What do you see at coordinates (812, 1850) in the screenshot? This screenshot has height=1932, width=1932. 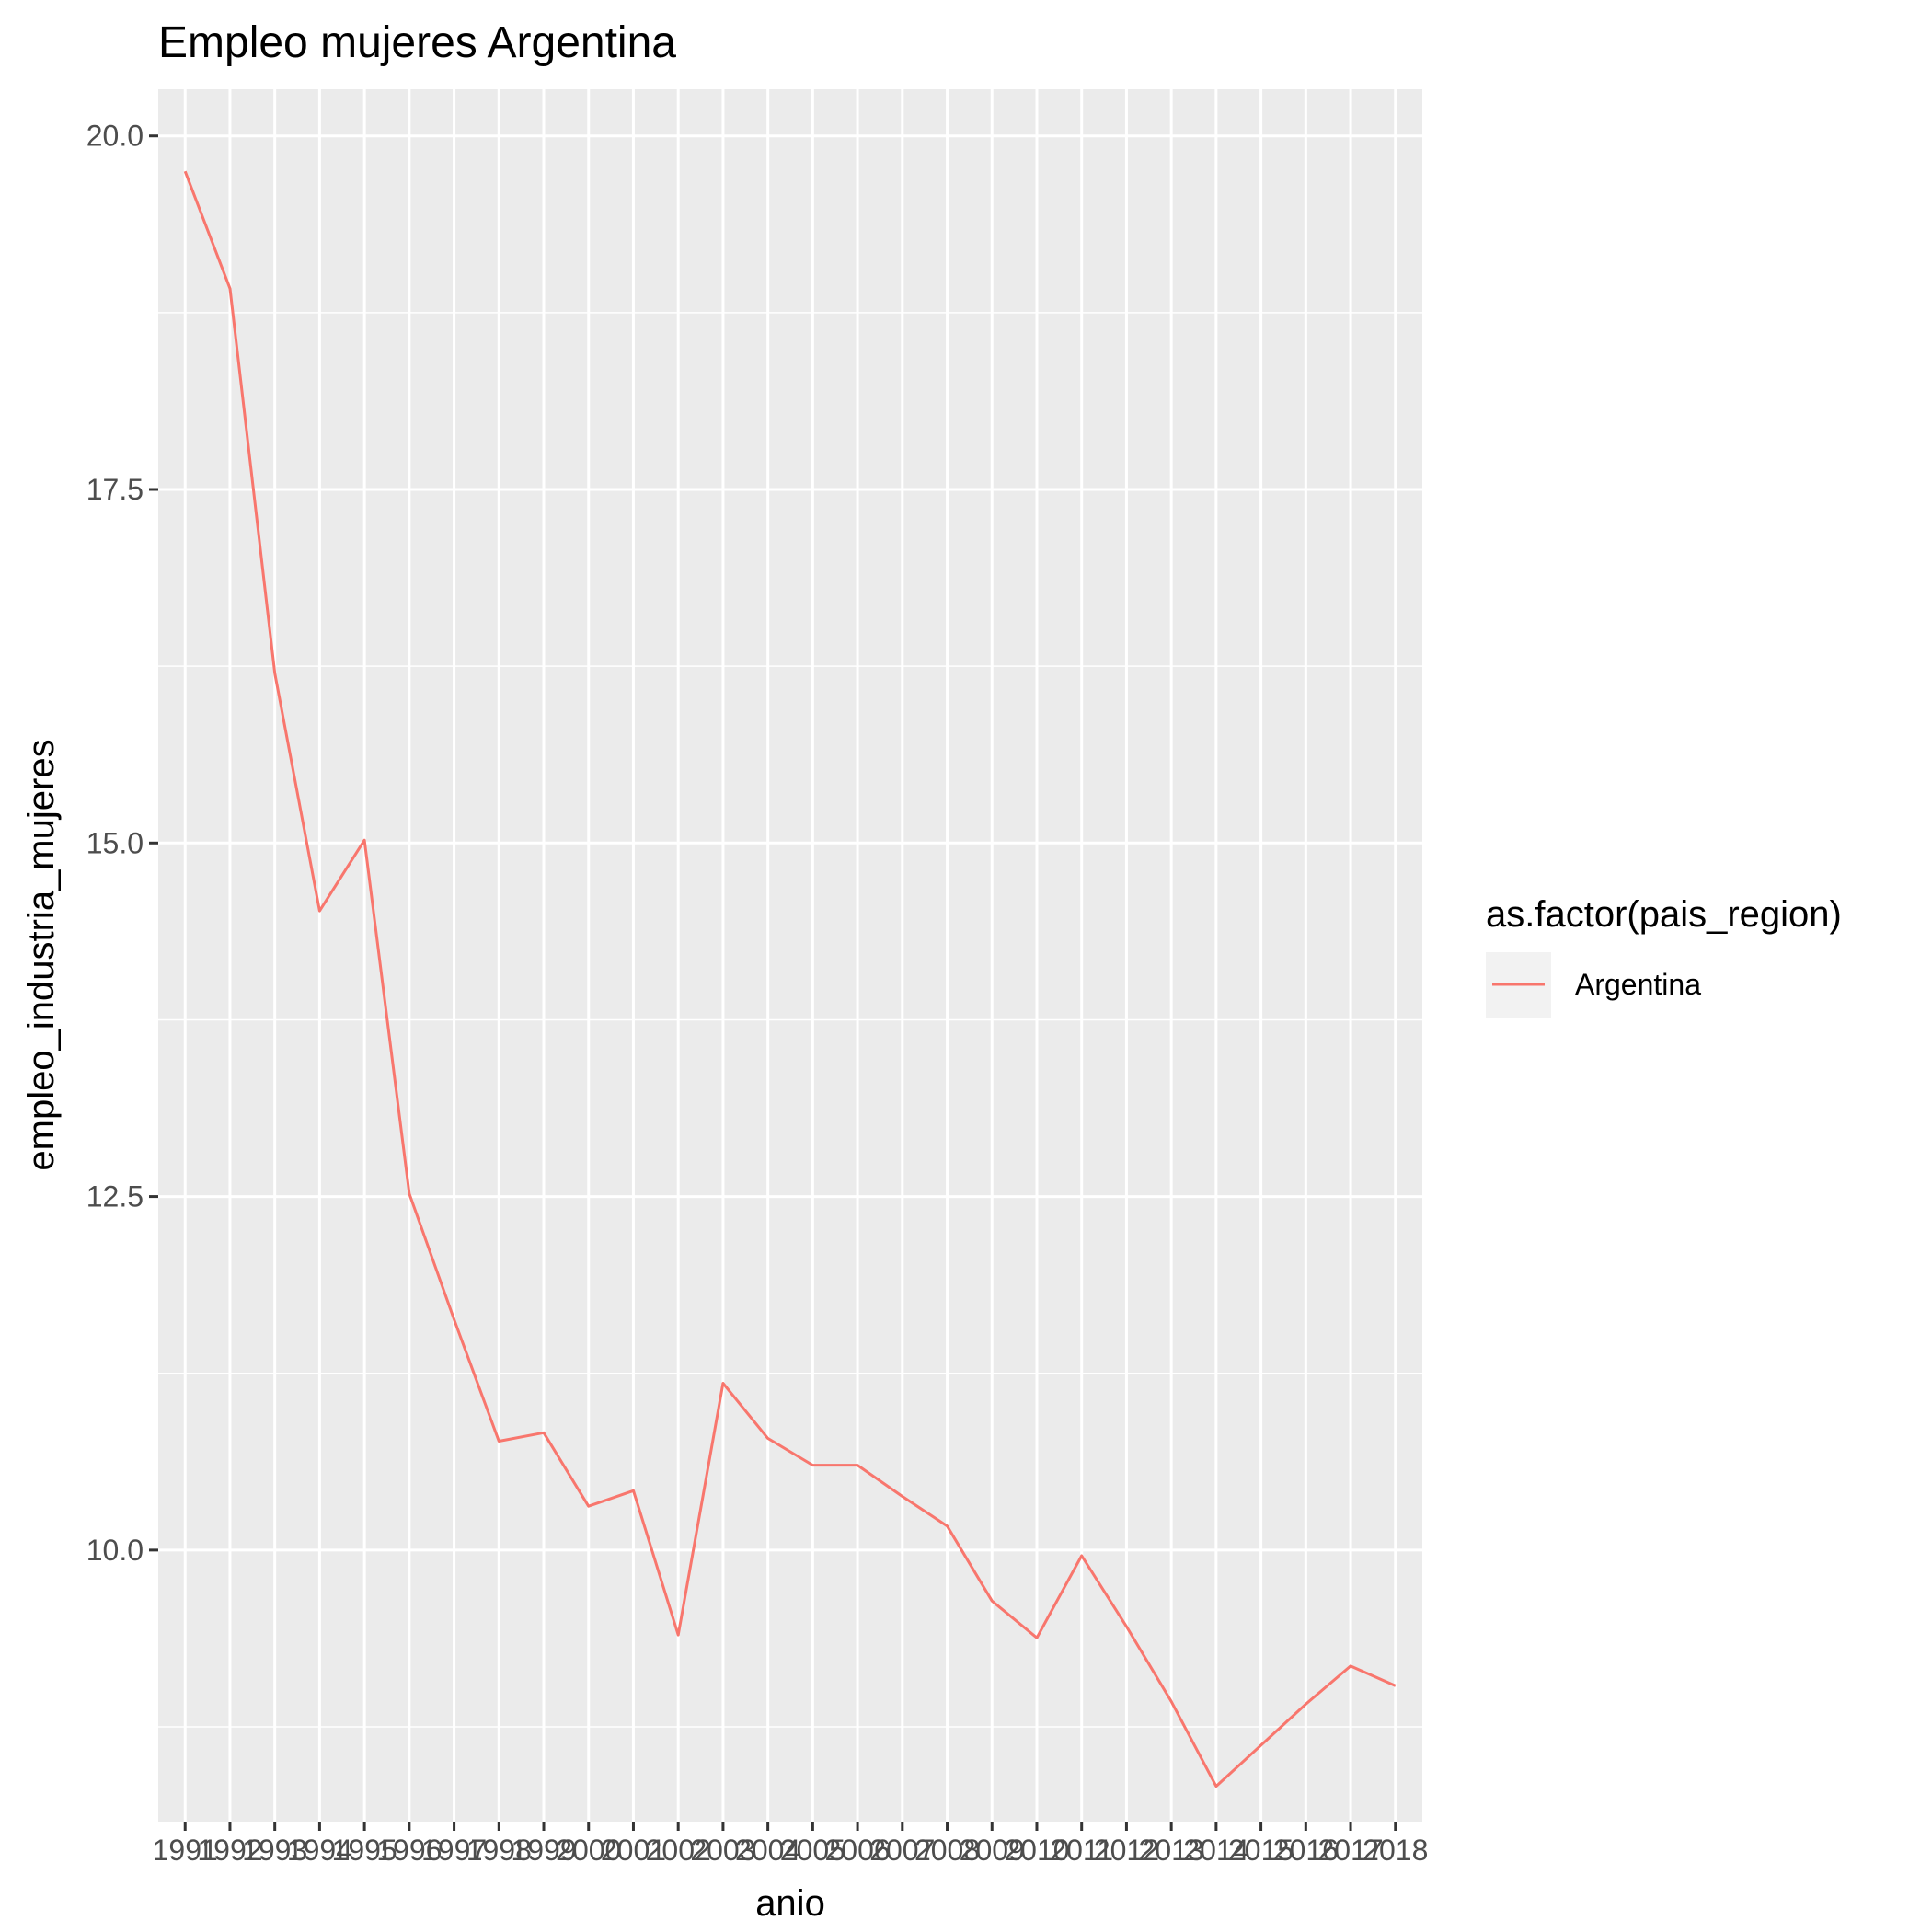 I see `x-tick-label: 2005` at bounding box center [812, 1850].